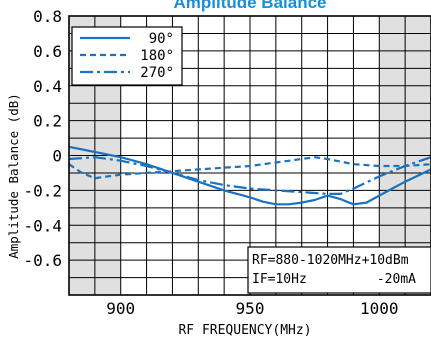 Image resolution: width=431 pixels, height=344 pixels. Describe the element at coordinates (42, 260) in the screenshot. I see `y-tick-label: -0.6` at that location.